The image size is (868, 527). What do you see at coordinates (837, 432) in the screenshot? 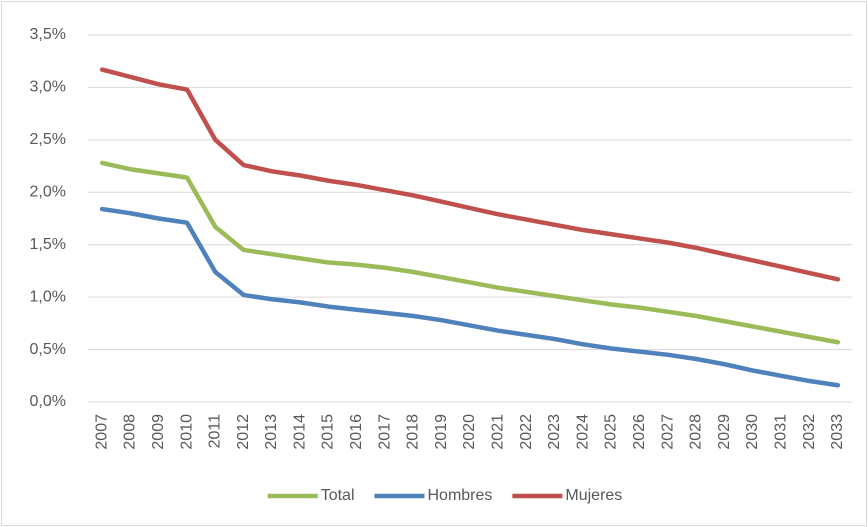
I see `x-tick-label: 2033` at bounding box center [837, 432].